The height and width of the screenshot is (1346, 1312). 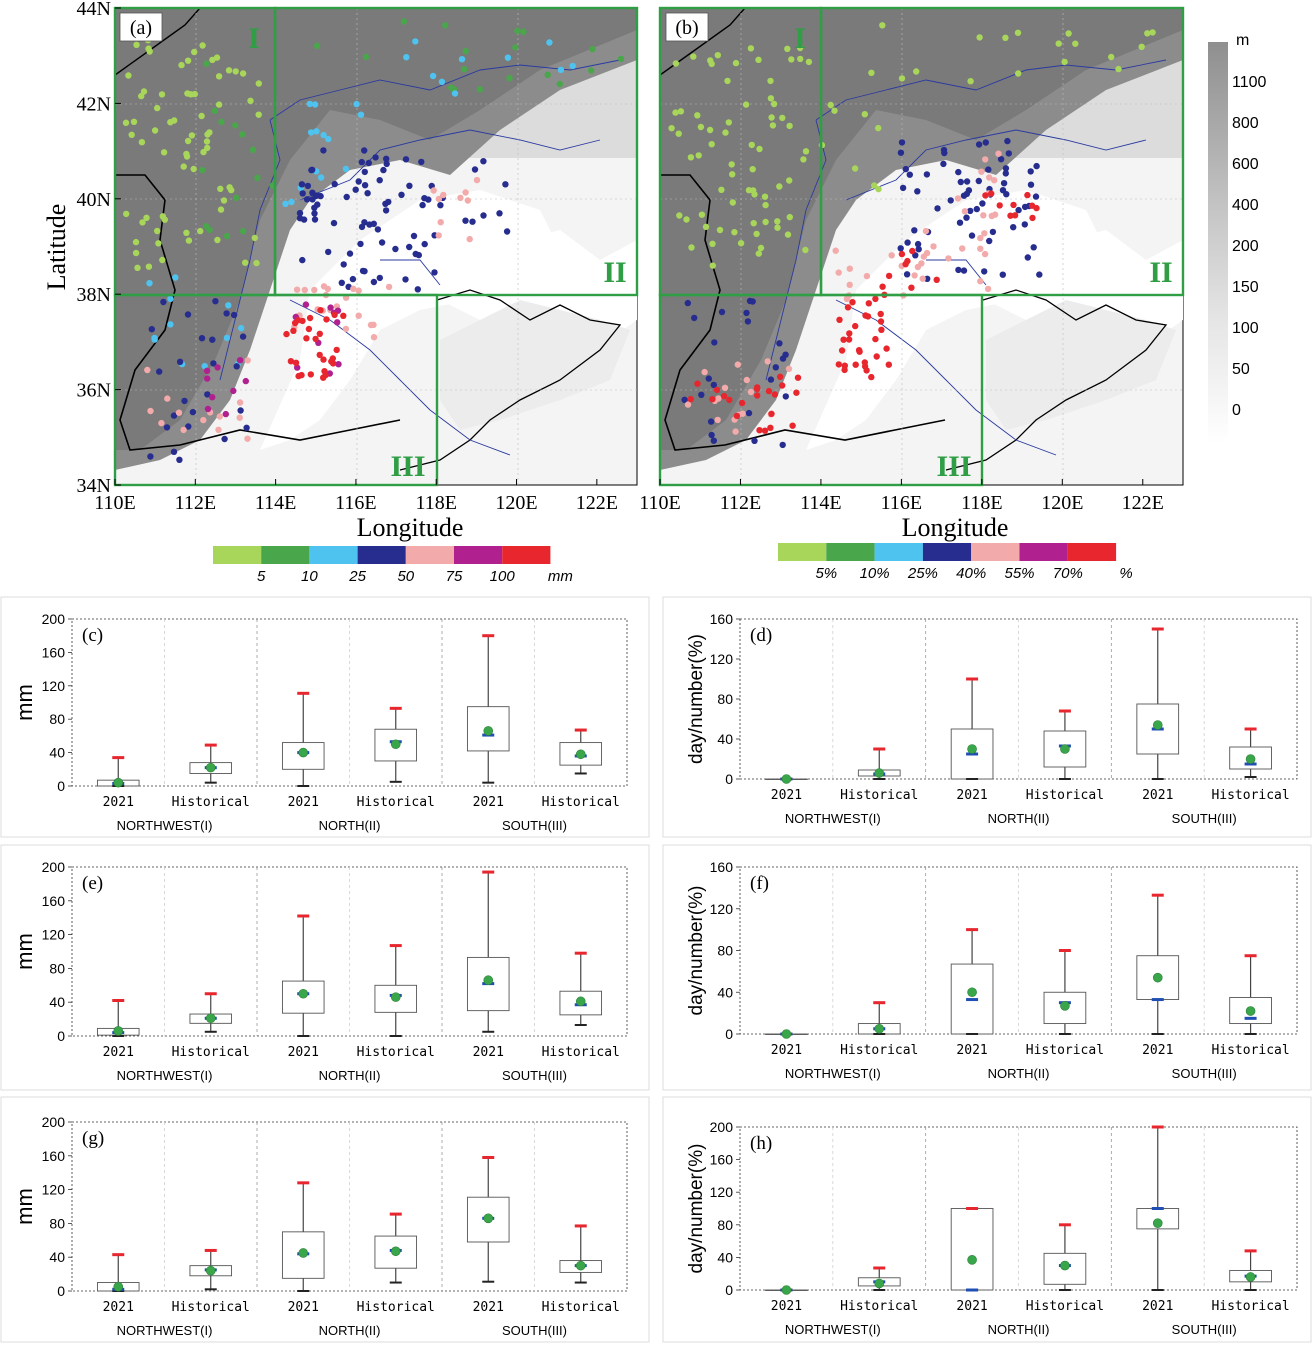 I want to click on legend-unit: %, so click(x=1125, y=573).